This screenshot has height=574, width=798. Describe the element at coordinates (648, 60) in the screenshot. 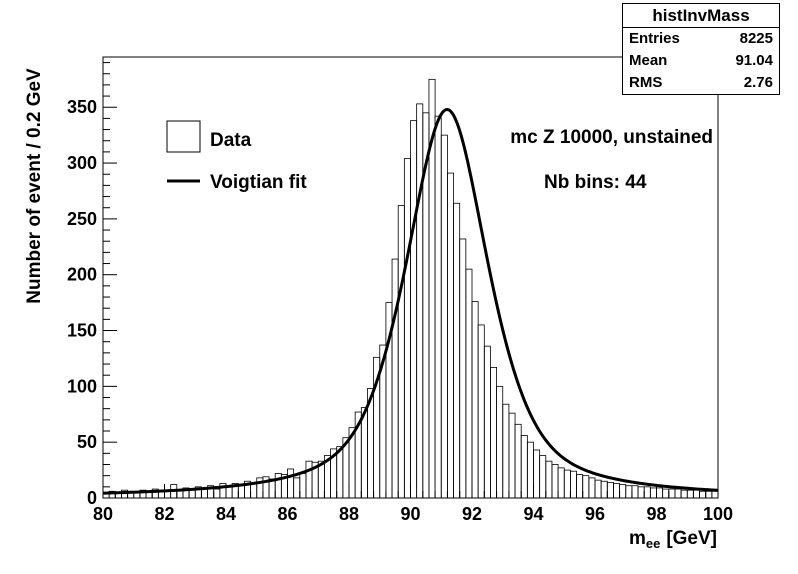

I see `stats-mean-label: Mean` at that location.